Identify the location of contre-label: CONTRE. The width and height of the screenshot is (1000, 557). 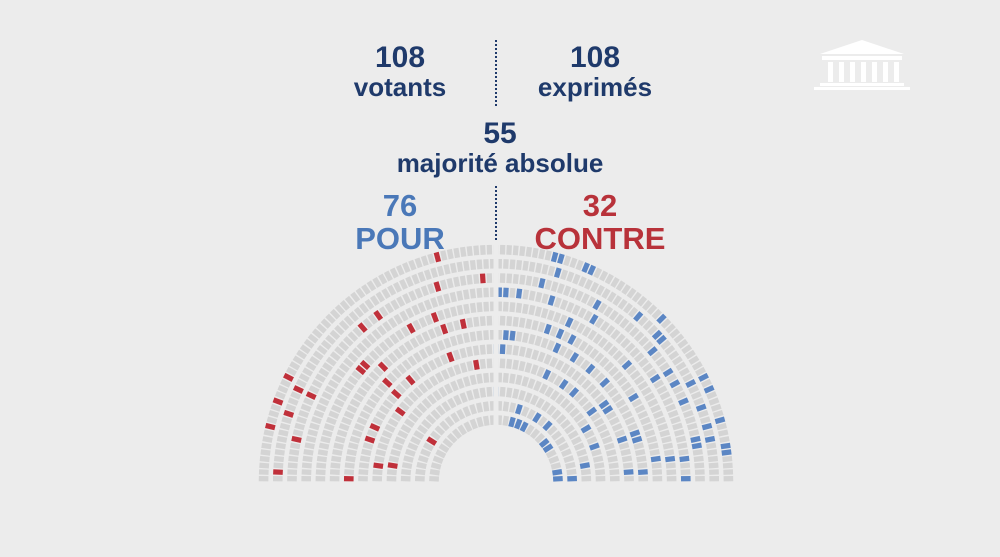
(600, 238).